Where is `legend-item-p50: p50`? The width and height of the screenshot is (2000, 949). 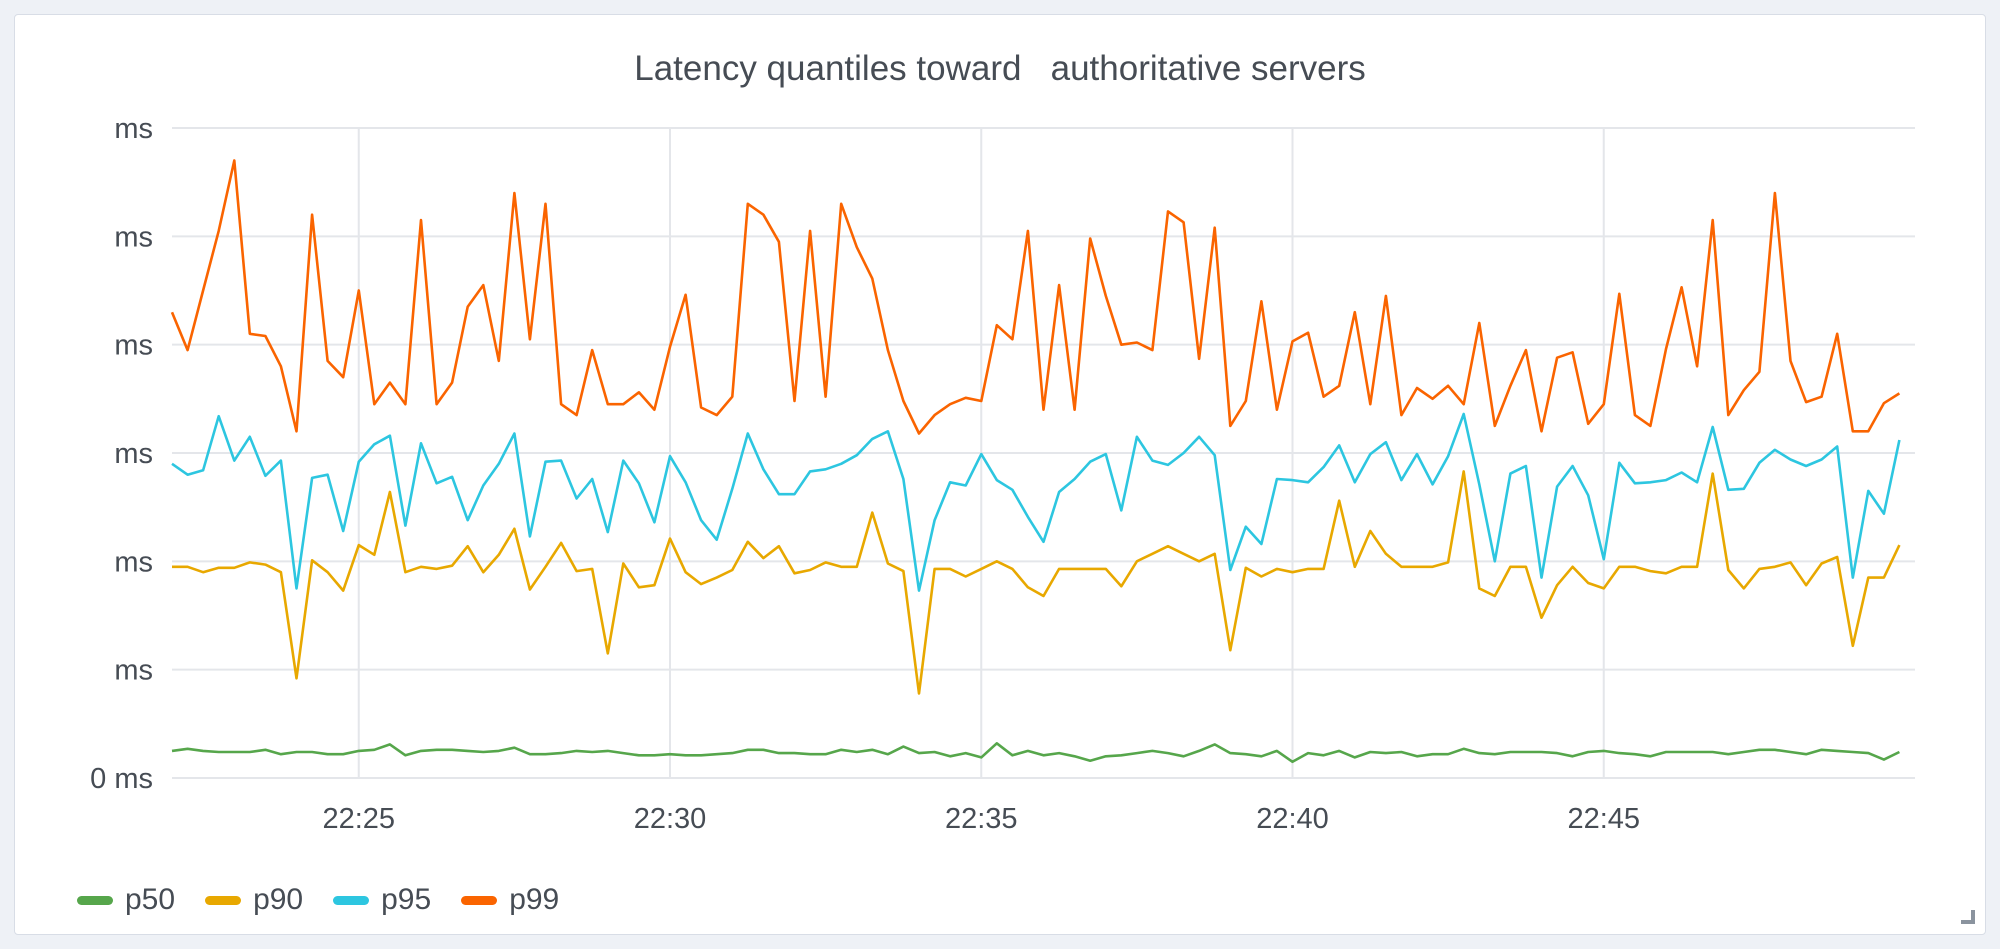
legend-item-p50: p50 is located at coordinates (126, 900).